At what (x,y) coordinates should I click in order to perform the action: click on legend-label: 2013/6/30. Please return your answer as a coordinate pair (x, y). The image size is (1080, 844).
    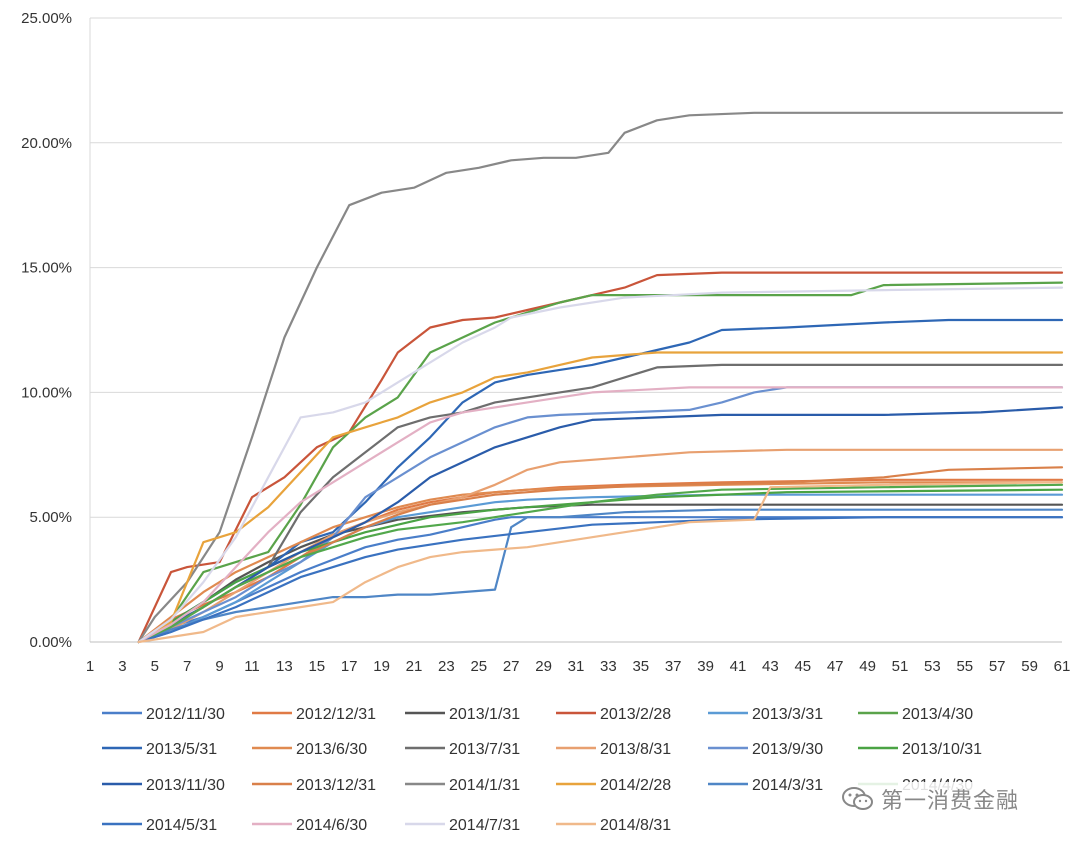
    Looking at the image, I should click on (331, 749).